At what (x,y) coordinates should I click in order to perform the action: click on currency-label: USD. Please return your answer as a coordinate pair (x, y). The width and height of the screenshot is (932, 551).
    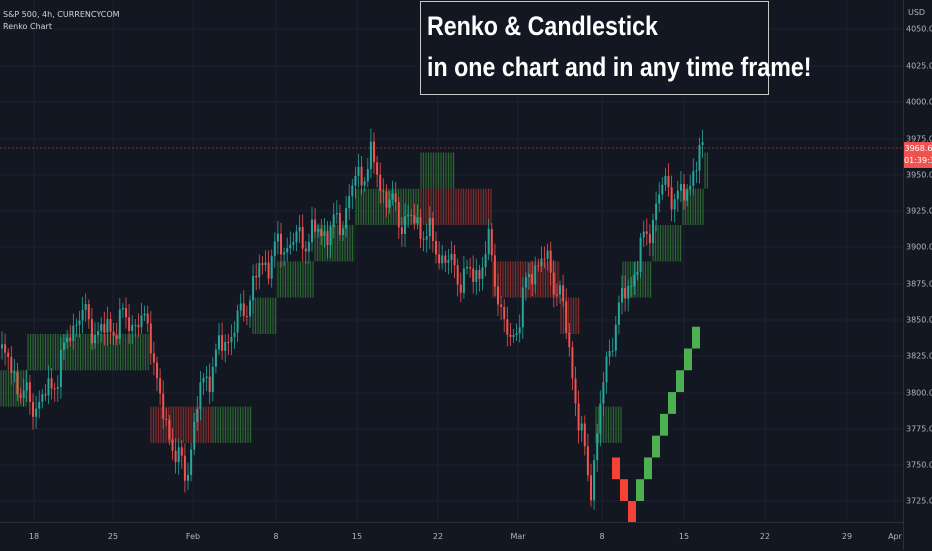
    Looking at the image, I should click on (917, 12).